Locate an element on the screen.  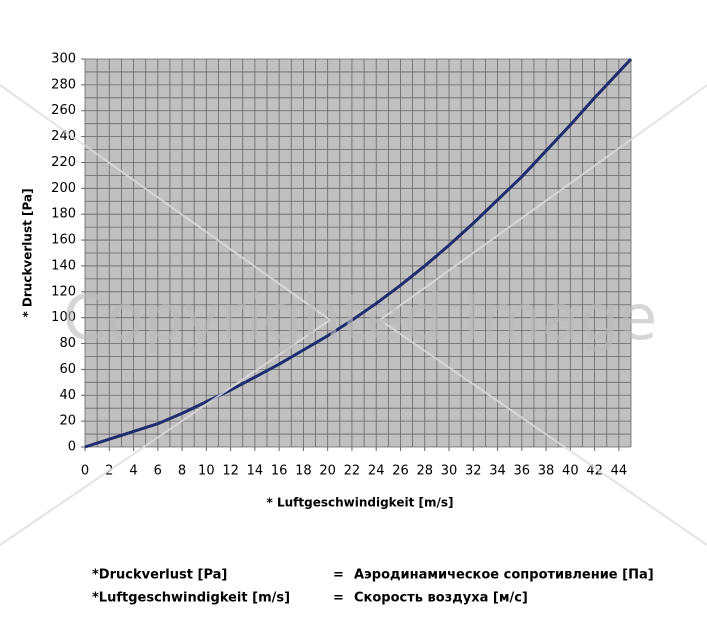
y-axis-title: * Druckverlust [Pa] is located at coordinates (28, 252).